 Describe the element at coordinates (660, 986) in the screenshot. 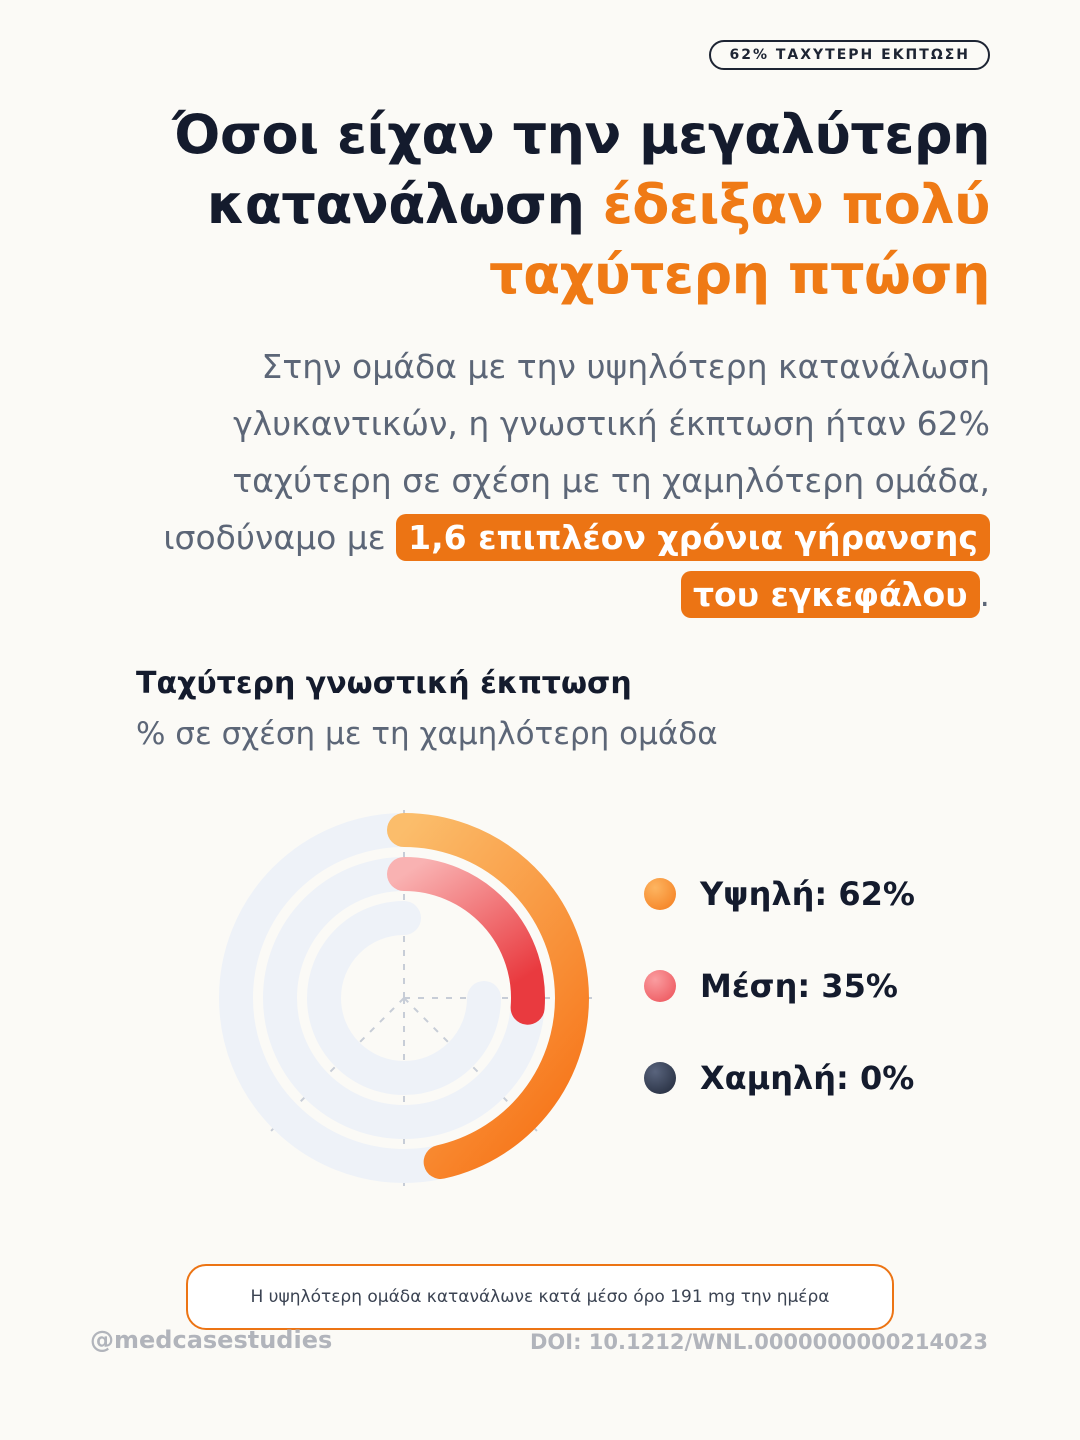

I see `legend-dot-medium` at that location.